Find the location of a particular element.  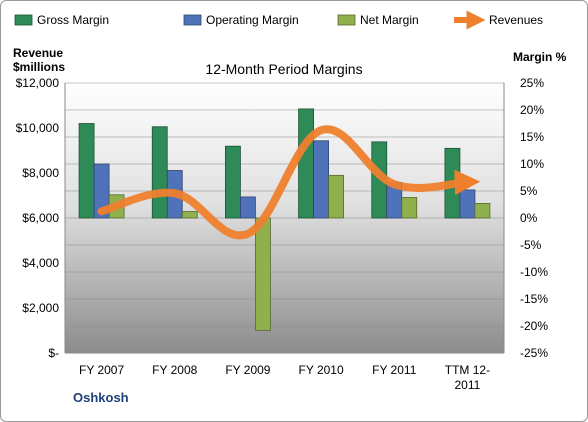

right-tick-label: 15% is located at coordinates (532, 137).